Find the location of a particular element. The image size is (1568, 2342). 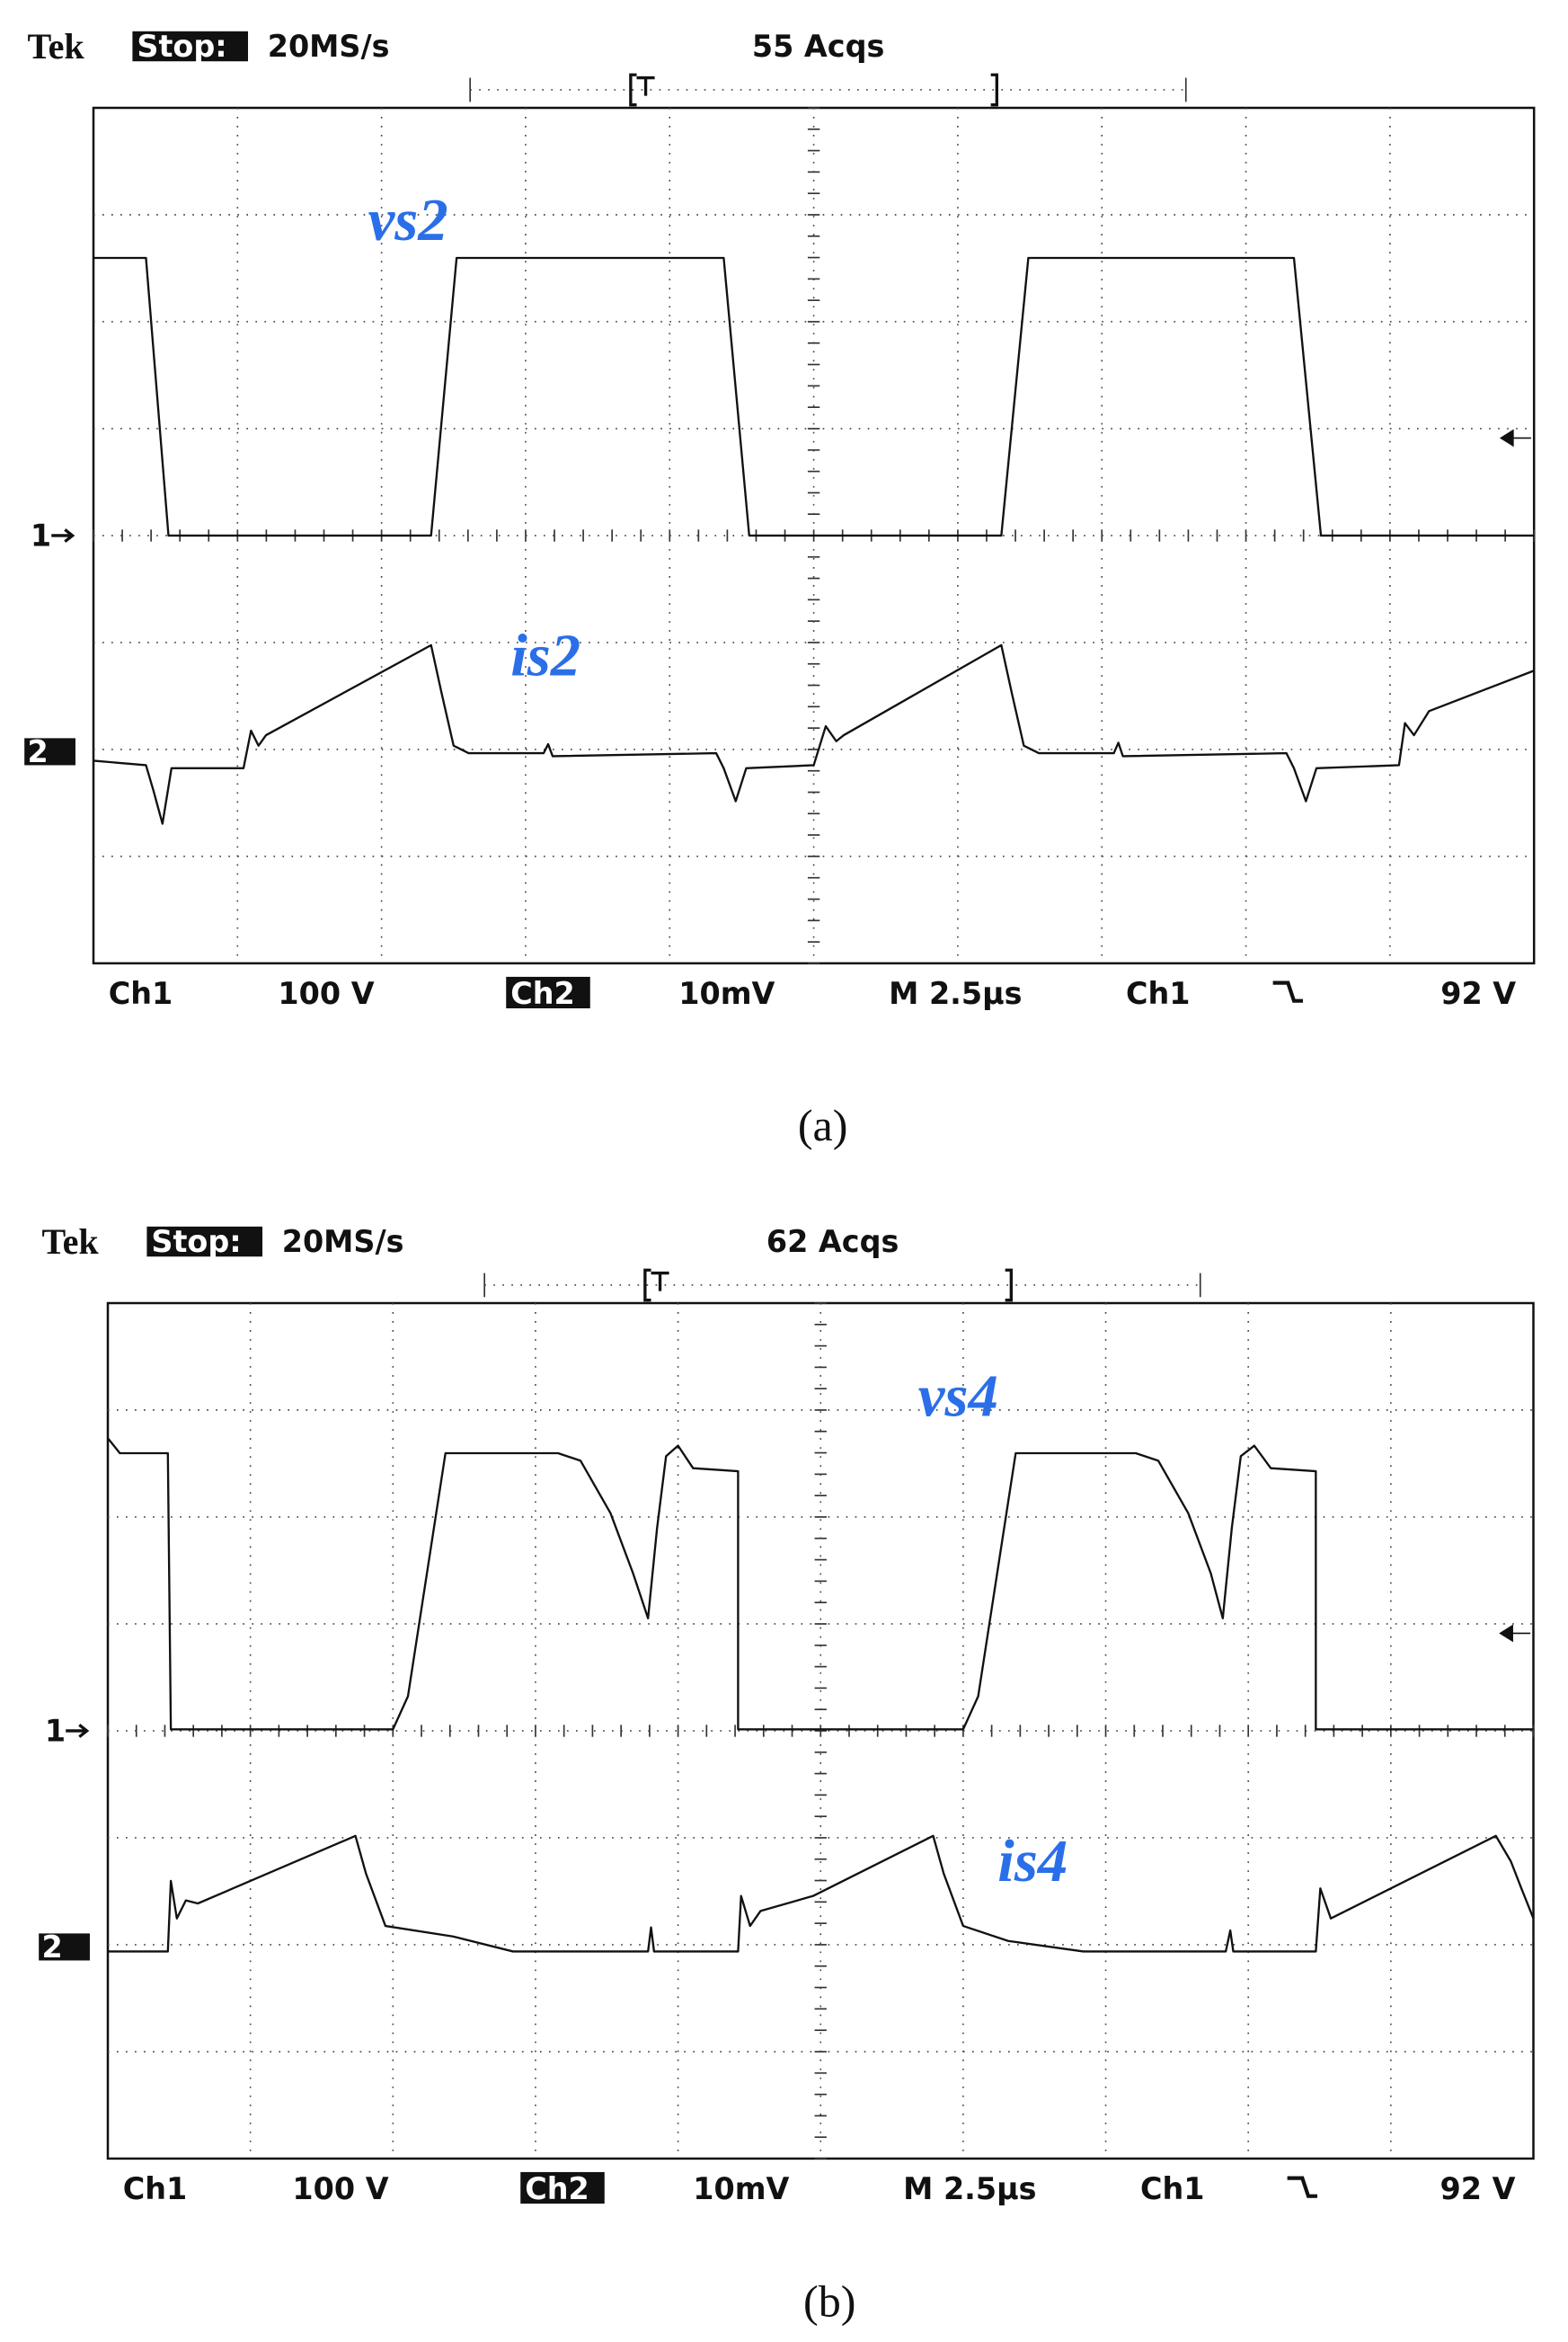

is2-trace is located at coordinates (814, 734).